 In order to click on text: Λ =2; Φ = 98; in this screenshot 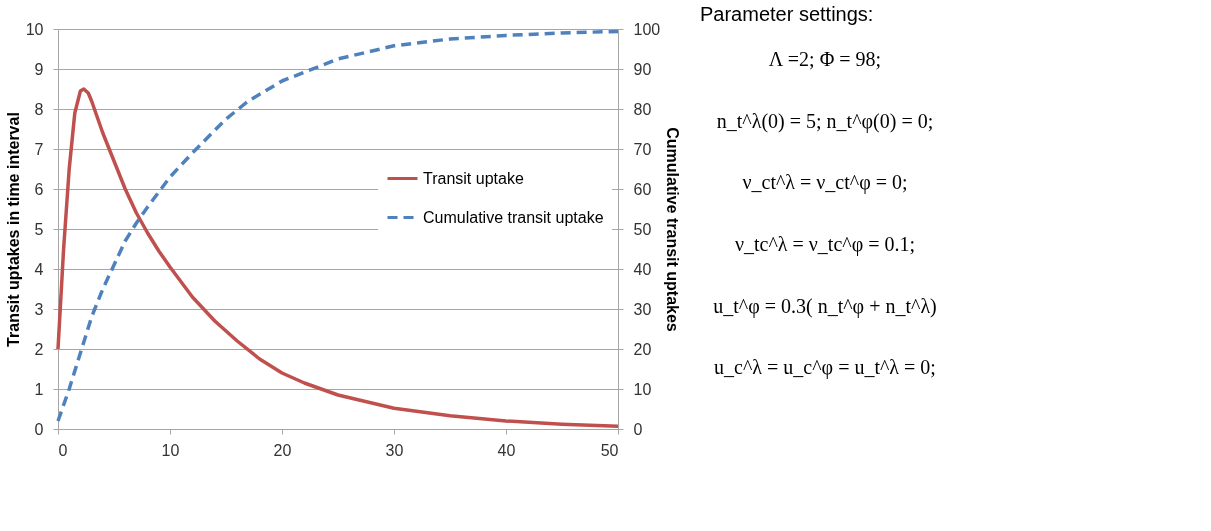, I will do `click(825, 58)`.